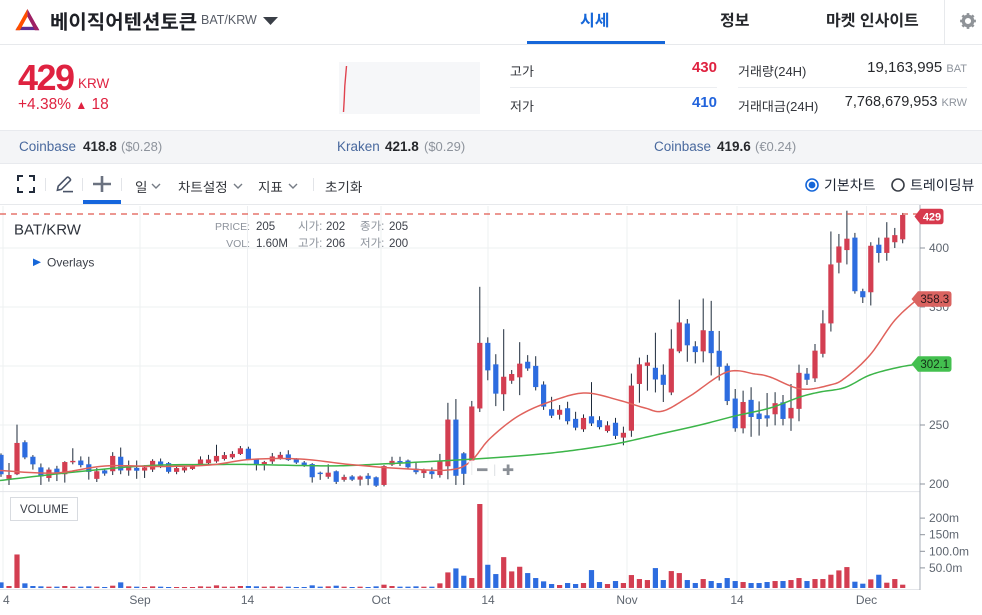 This screenshot has width=982, height=615. Describe the element at coordinates (372, 243) in the screenshot. I see `svg-text: 저가:` at that location.